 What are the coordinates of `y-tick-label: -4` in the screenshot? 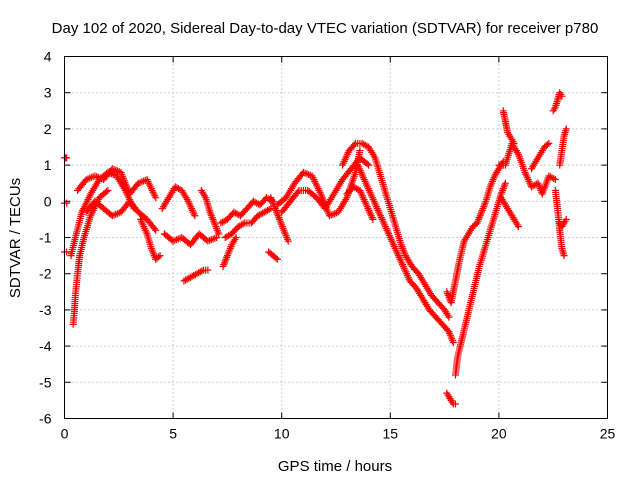 It's located at (45, 346).